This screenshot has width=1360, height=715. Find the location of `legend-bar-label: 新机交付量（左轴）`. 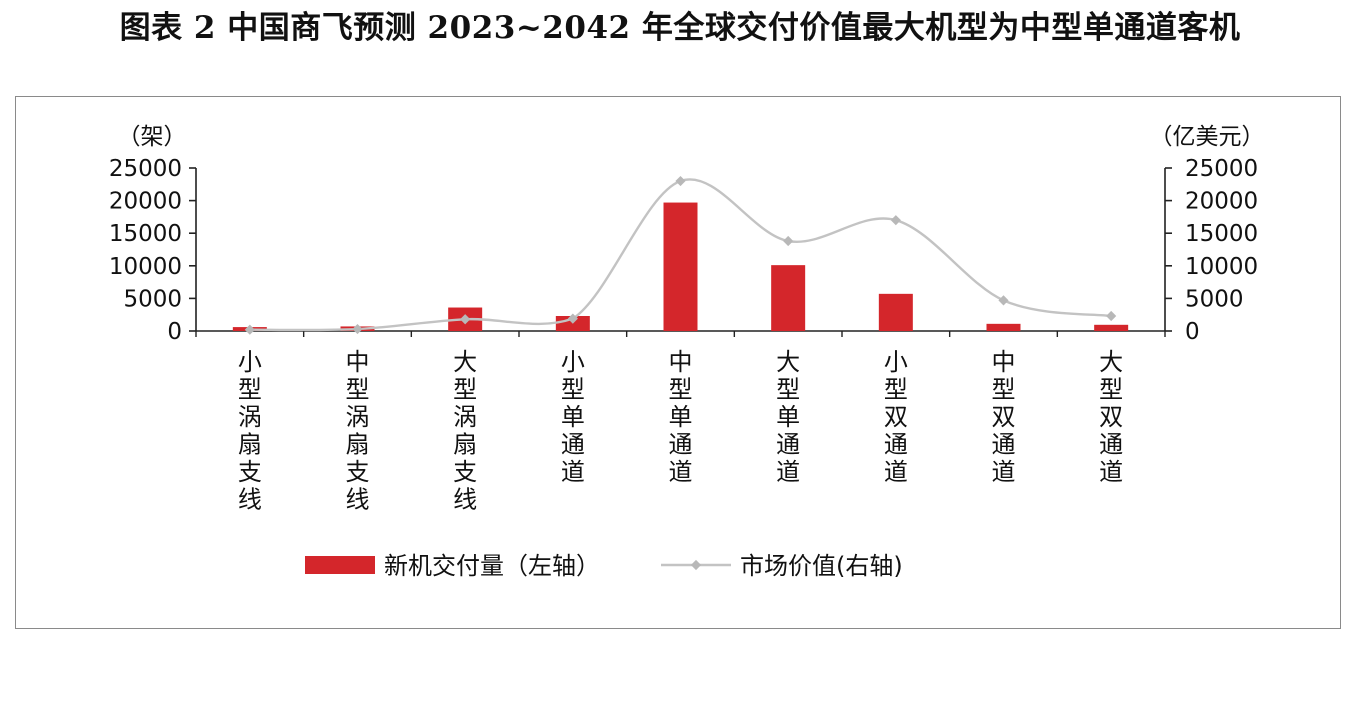

legend-bar-label: 新机交付量（左轴） is located at coordinates (492, 566).